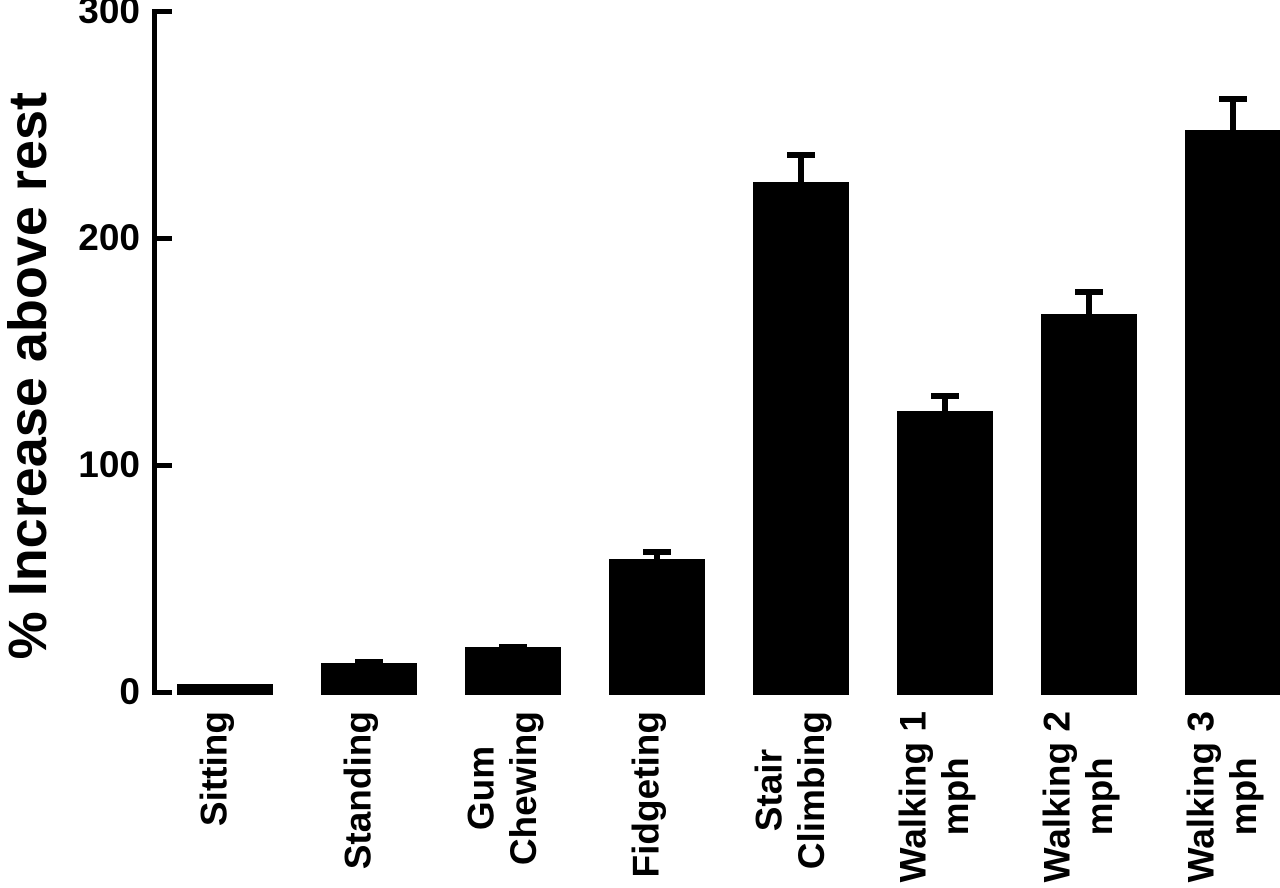 The width and height of the screenshot is (1280, 888). What do you see at coordinates (502, 788) in the screenshot?
I see `x-category-label: Gum Chewing` at bounding box center [502, 788].